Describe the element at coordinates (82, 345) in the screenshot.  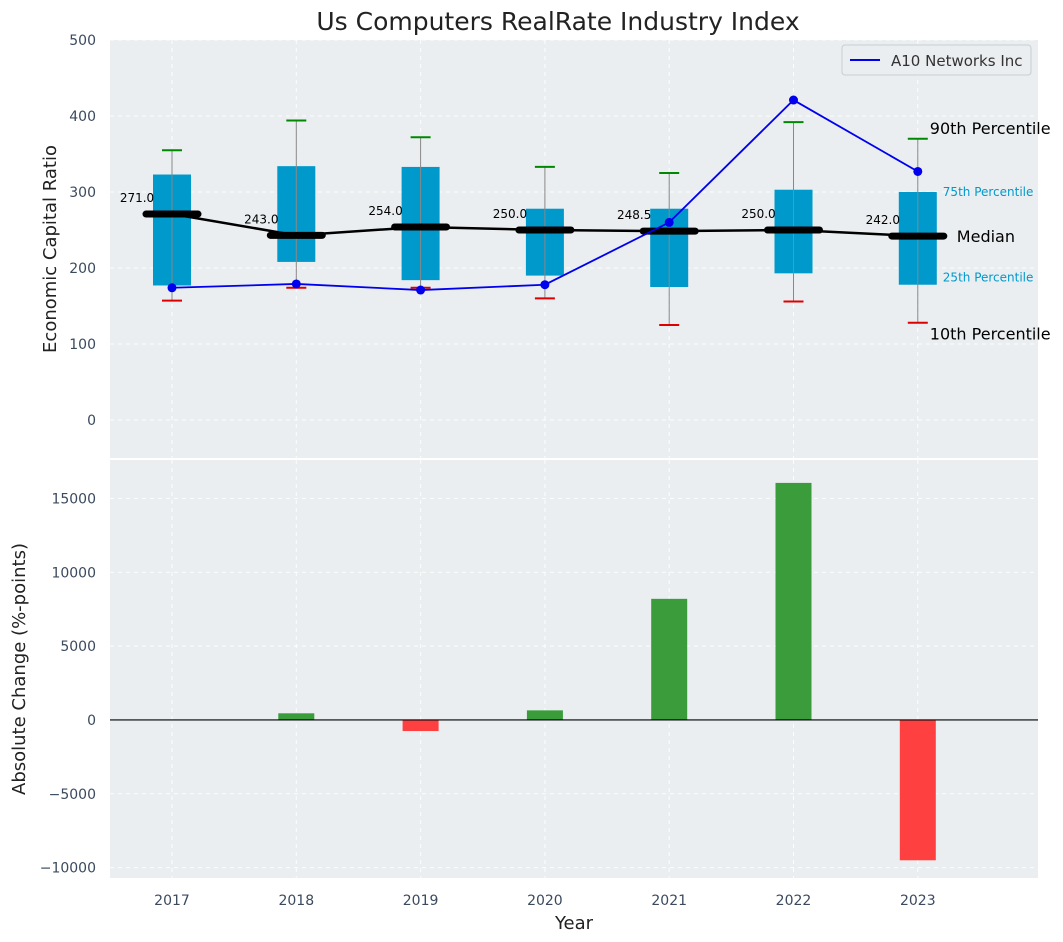
I see `top-y-tick-label: 100` at that location.